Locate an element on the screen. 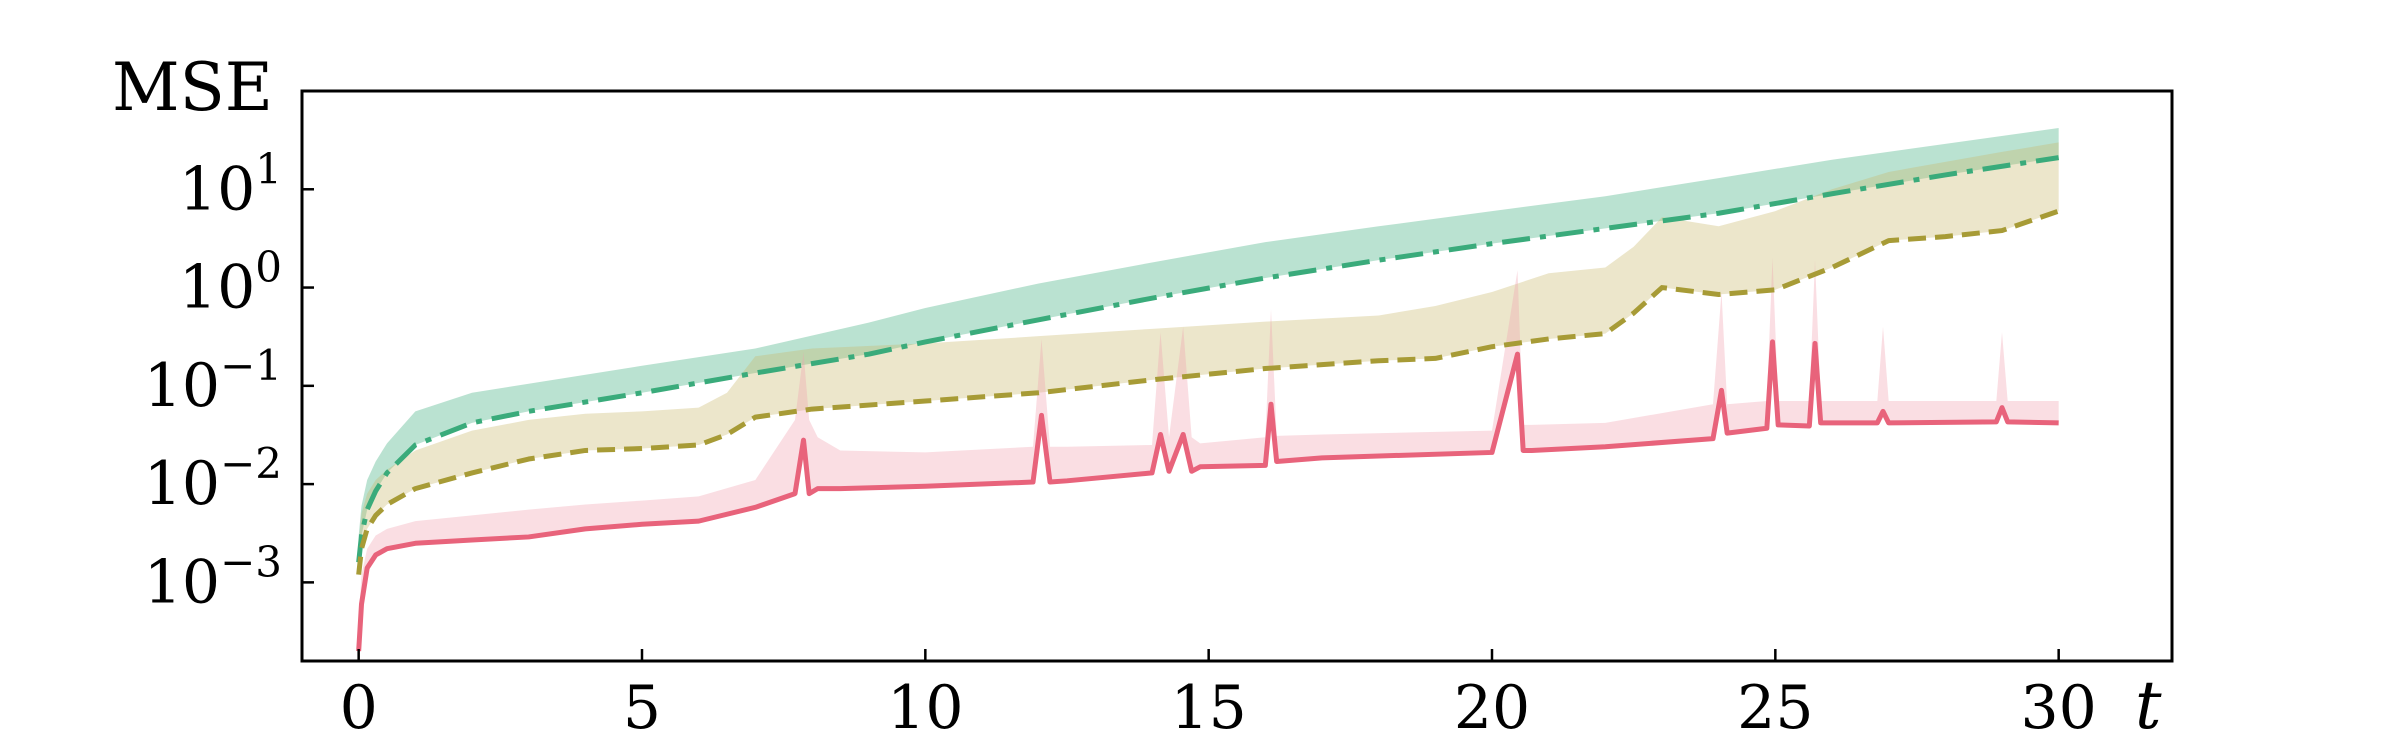 The width and height of the screenshot is (2400, 750). y-axis: 10⁻³ 10⁻² 10⁻¹ 10⁰ 10¹ is located at coordinates (229, 380).